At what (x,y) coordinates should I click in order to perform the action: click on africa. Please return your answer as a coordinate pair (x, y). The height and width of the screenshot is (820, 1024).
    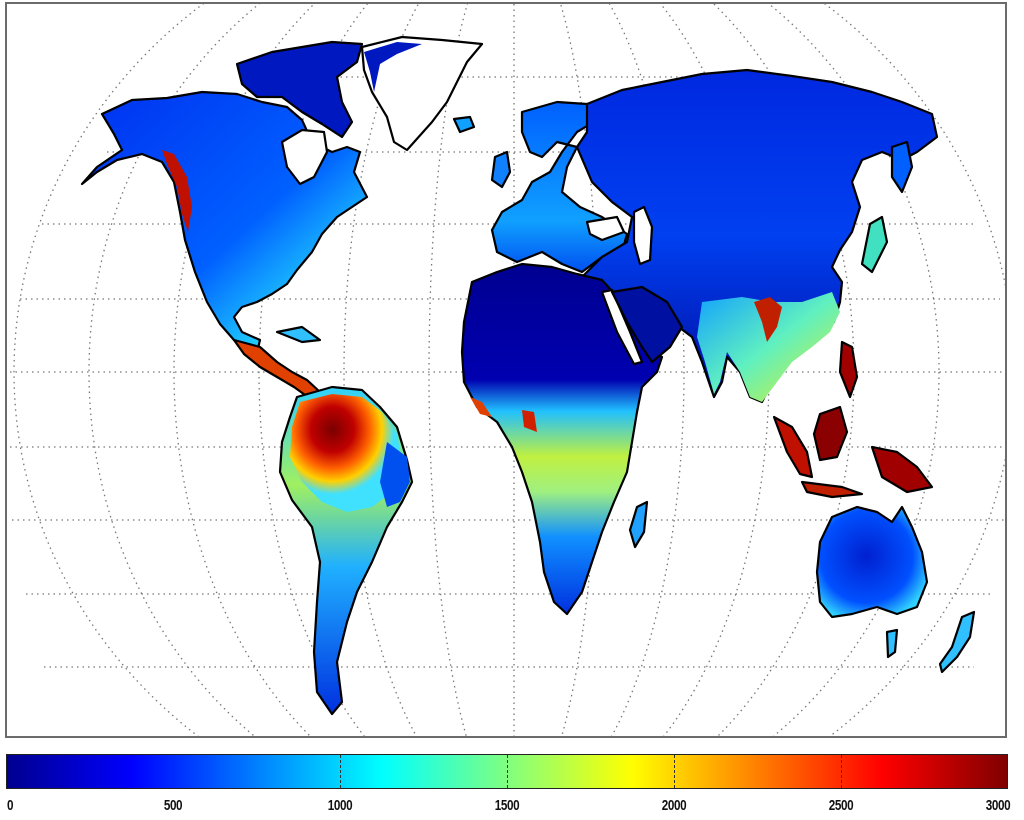
    Looking at the image, I should click on (562, 439).